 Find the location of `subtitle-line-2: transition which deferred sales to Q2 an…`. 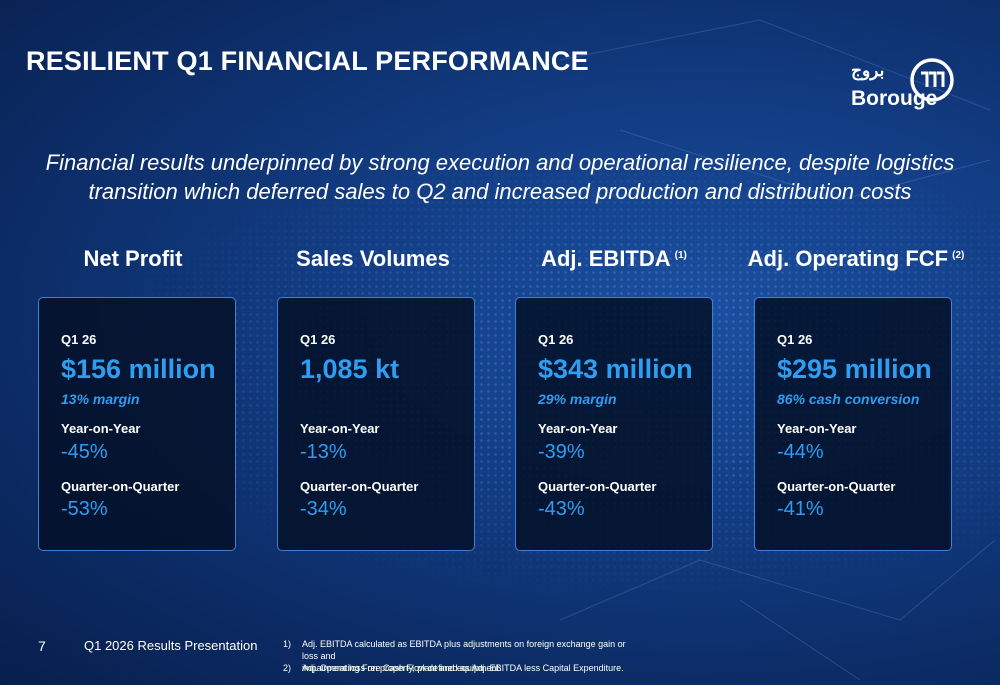

subtitle-line-2: transition which deferred sales to Q2 an… is located at coordinates (500, 191).